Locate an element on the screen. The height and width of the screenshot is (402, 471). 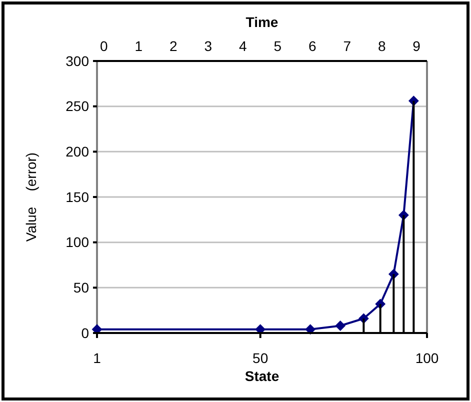
x2-tick-label: 5 is located at coordinates (278, 46).